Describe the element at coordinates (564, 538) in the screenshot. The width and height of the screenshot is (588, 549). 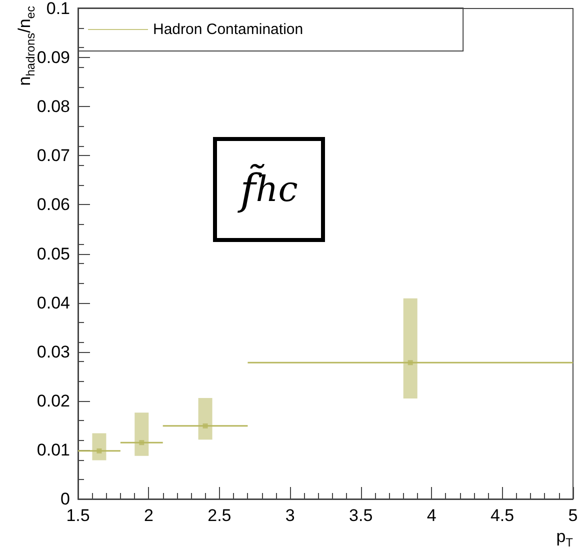
I see `x-axis-title: p$_{T}$` at that location.